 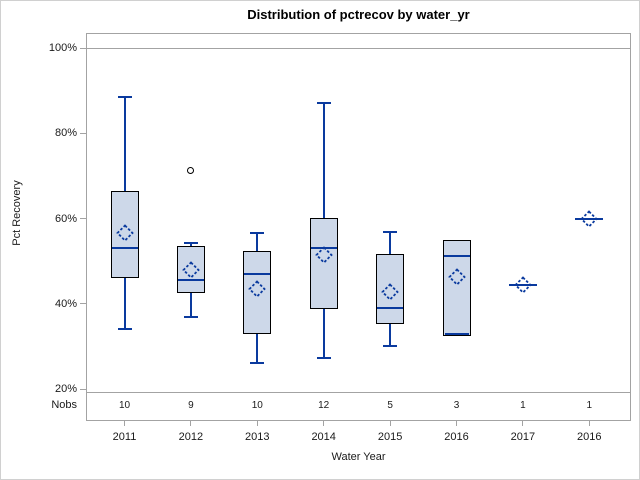 I want to click on x-tick-label: 2013, so click(x=257, y=437).